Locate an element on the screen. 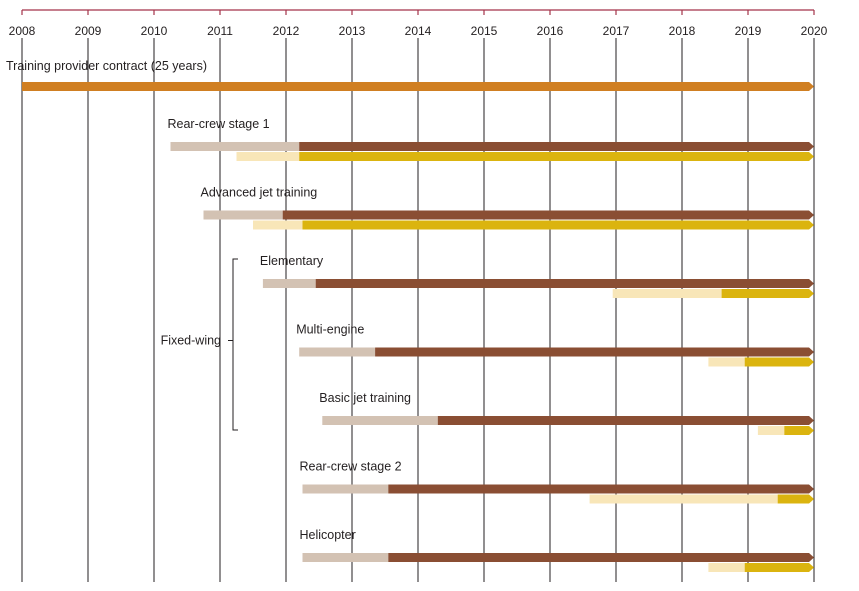  programme-label: Elementary is located at coordinates (292, 261).